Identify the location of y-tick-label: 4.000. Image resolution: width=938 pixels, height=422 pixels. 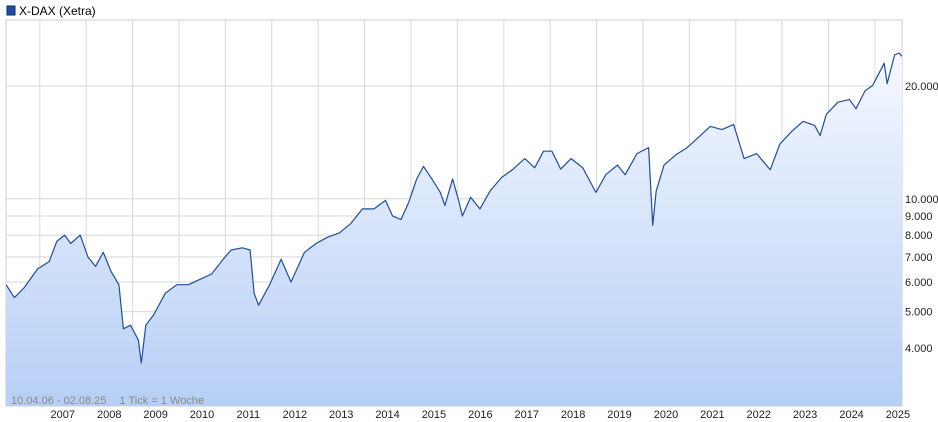
(919, 349).